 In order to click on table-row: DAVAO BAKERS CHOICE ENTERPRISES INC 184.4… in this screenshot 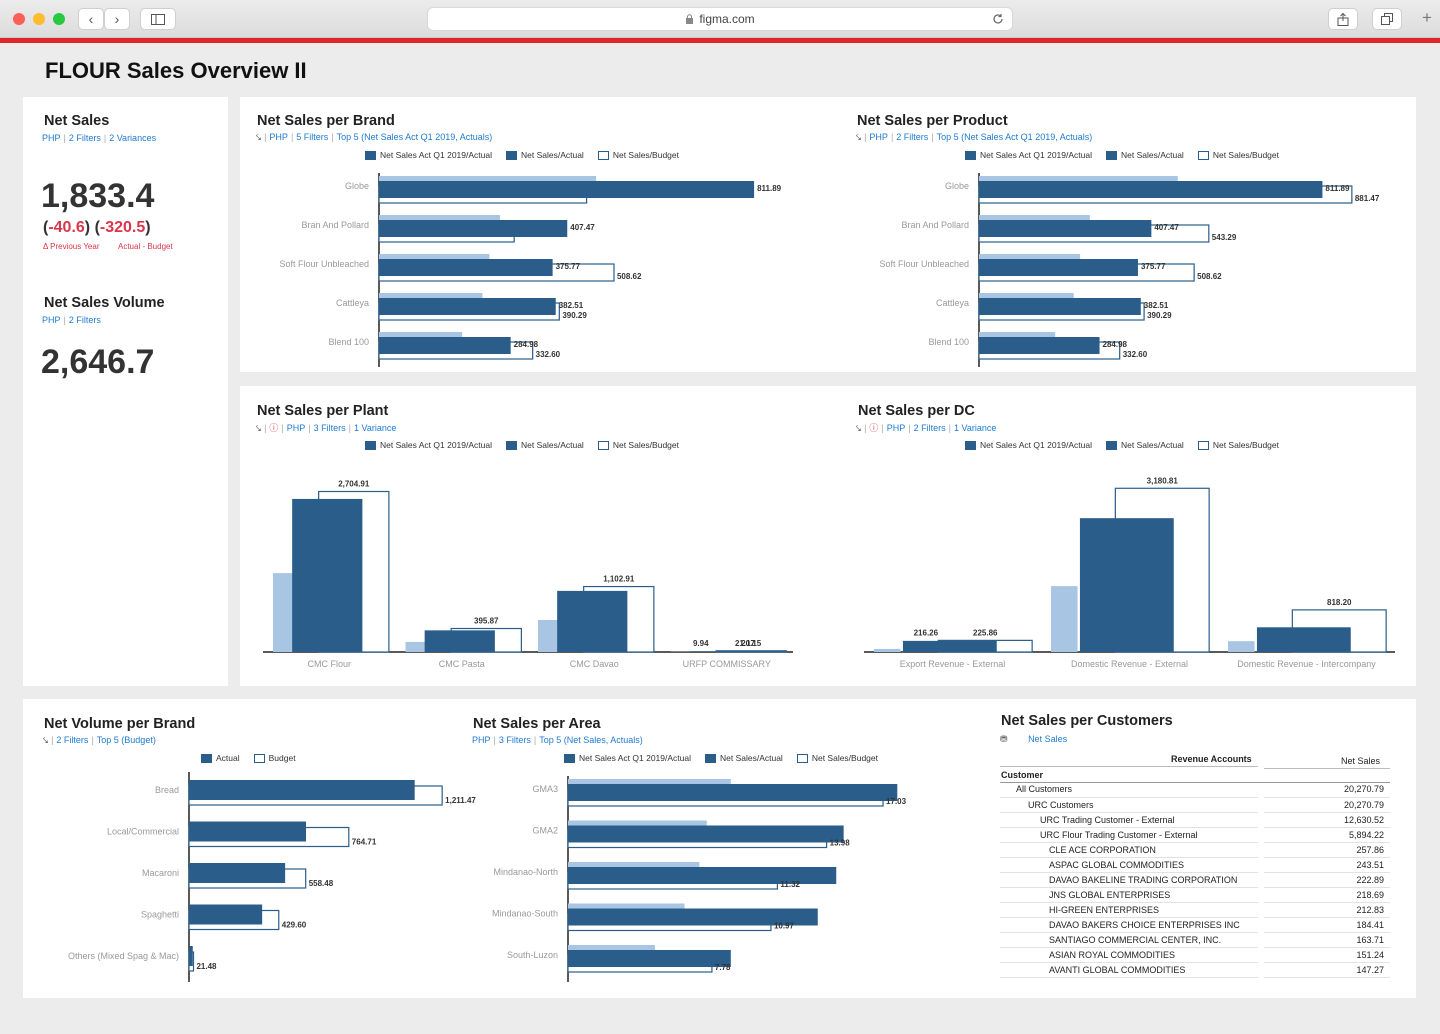, I will do `click(1195, 925)`.